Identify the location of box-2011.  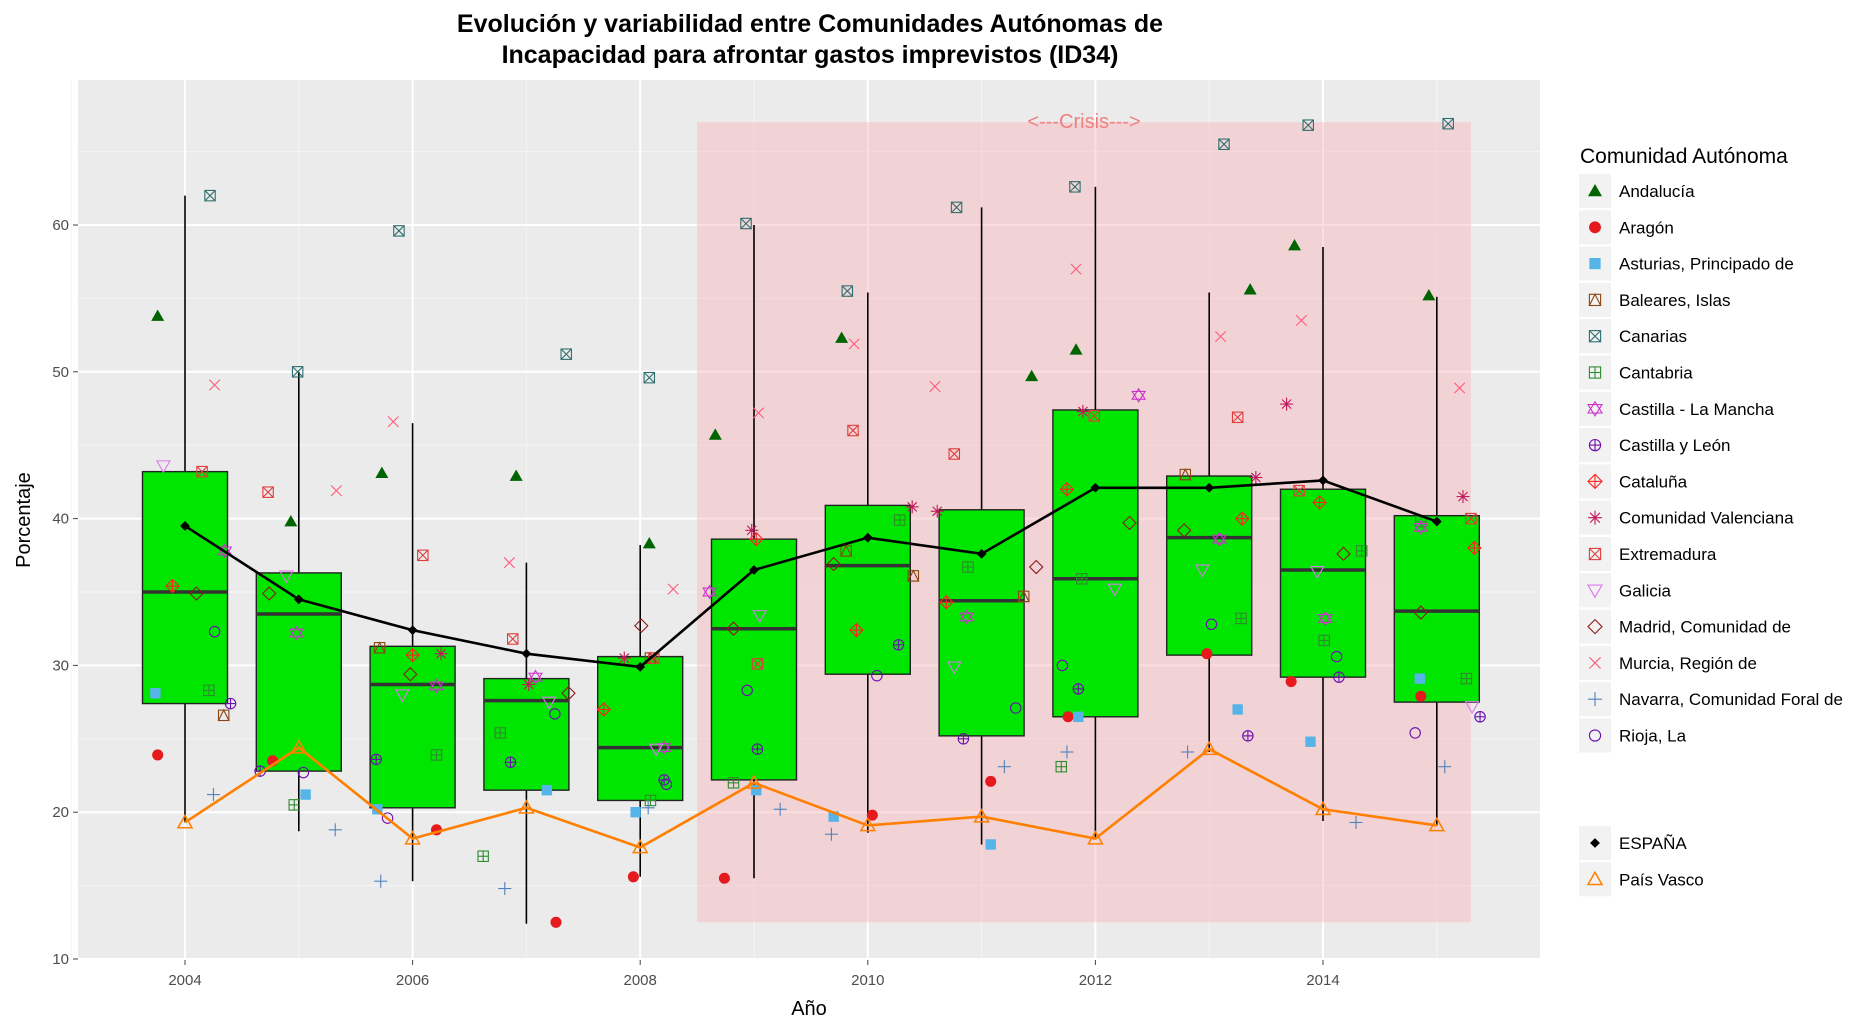
(981, 623).